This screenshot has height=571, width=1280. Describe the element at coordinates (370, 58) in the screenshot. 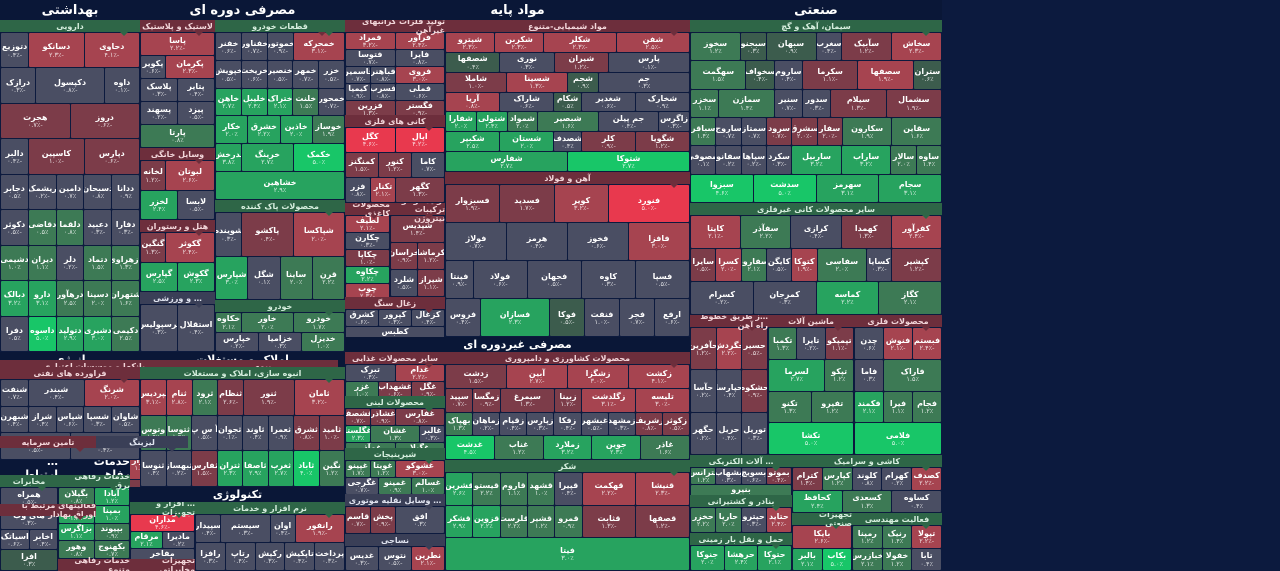

I see `stock-tile: فتوسا -۰.۷٪` at that location.